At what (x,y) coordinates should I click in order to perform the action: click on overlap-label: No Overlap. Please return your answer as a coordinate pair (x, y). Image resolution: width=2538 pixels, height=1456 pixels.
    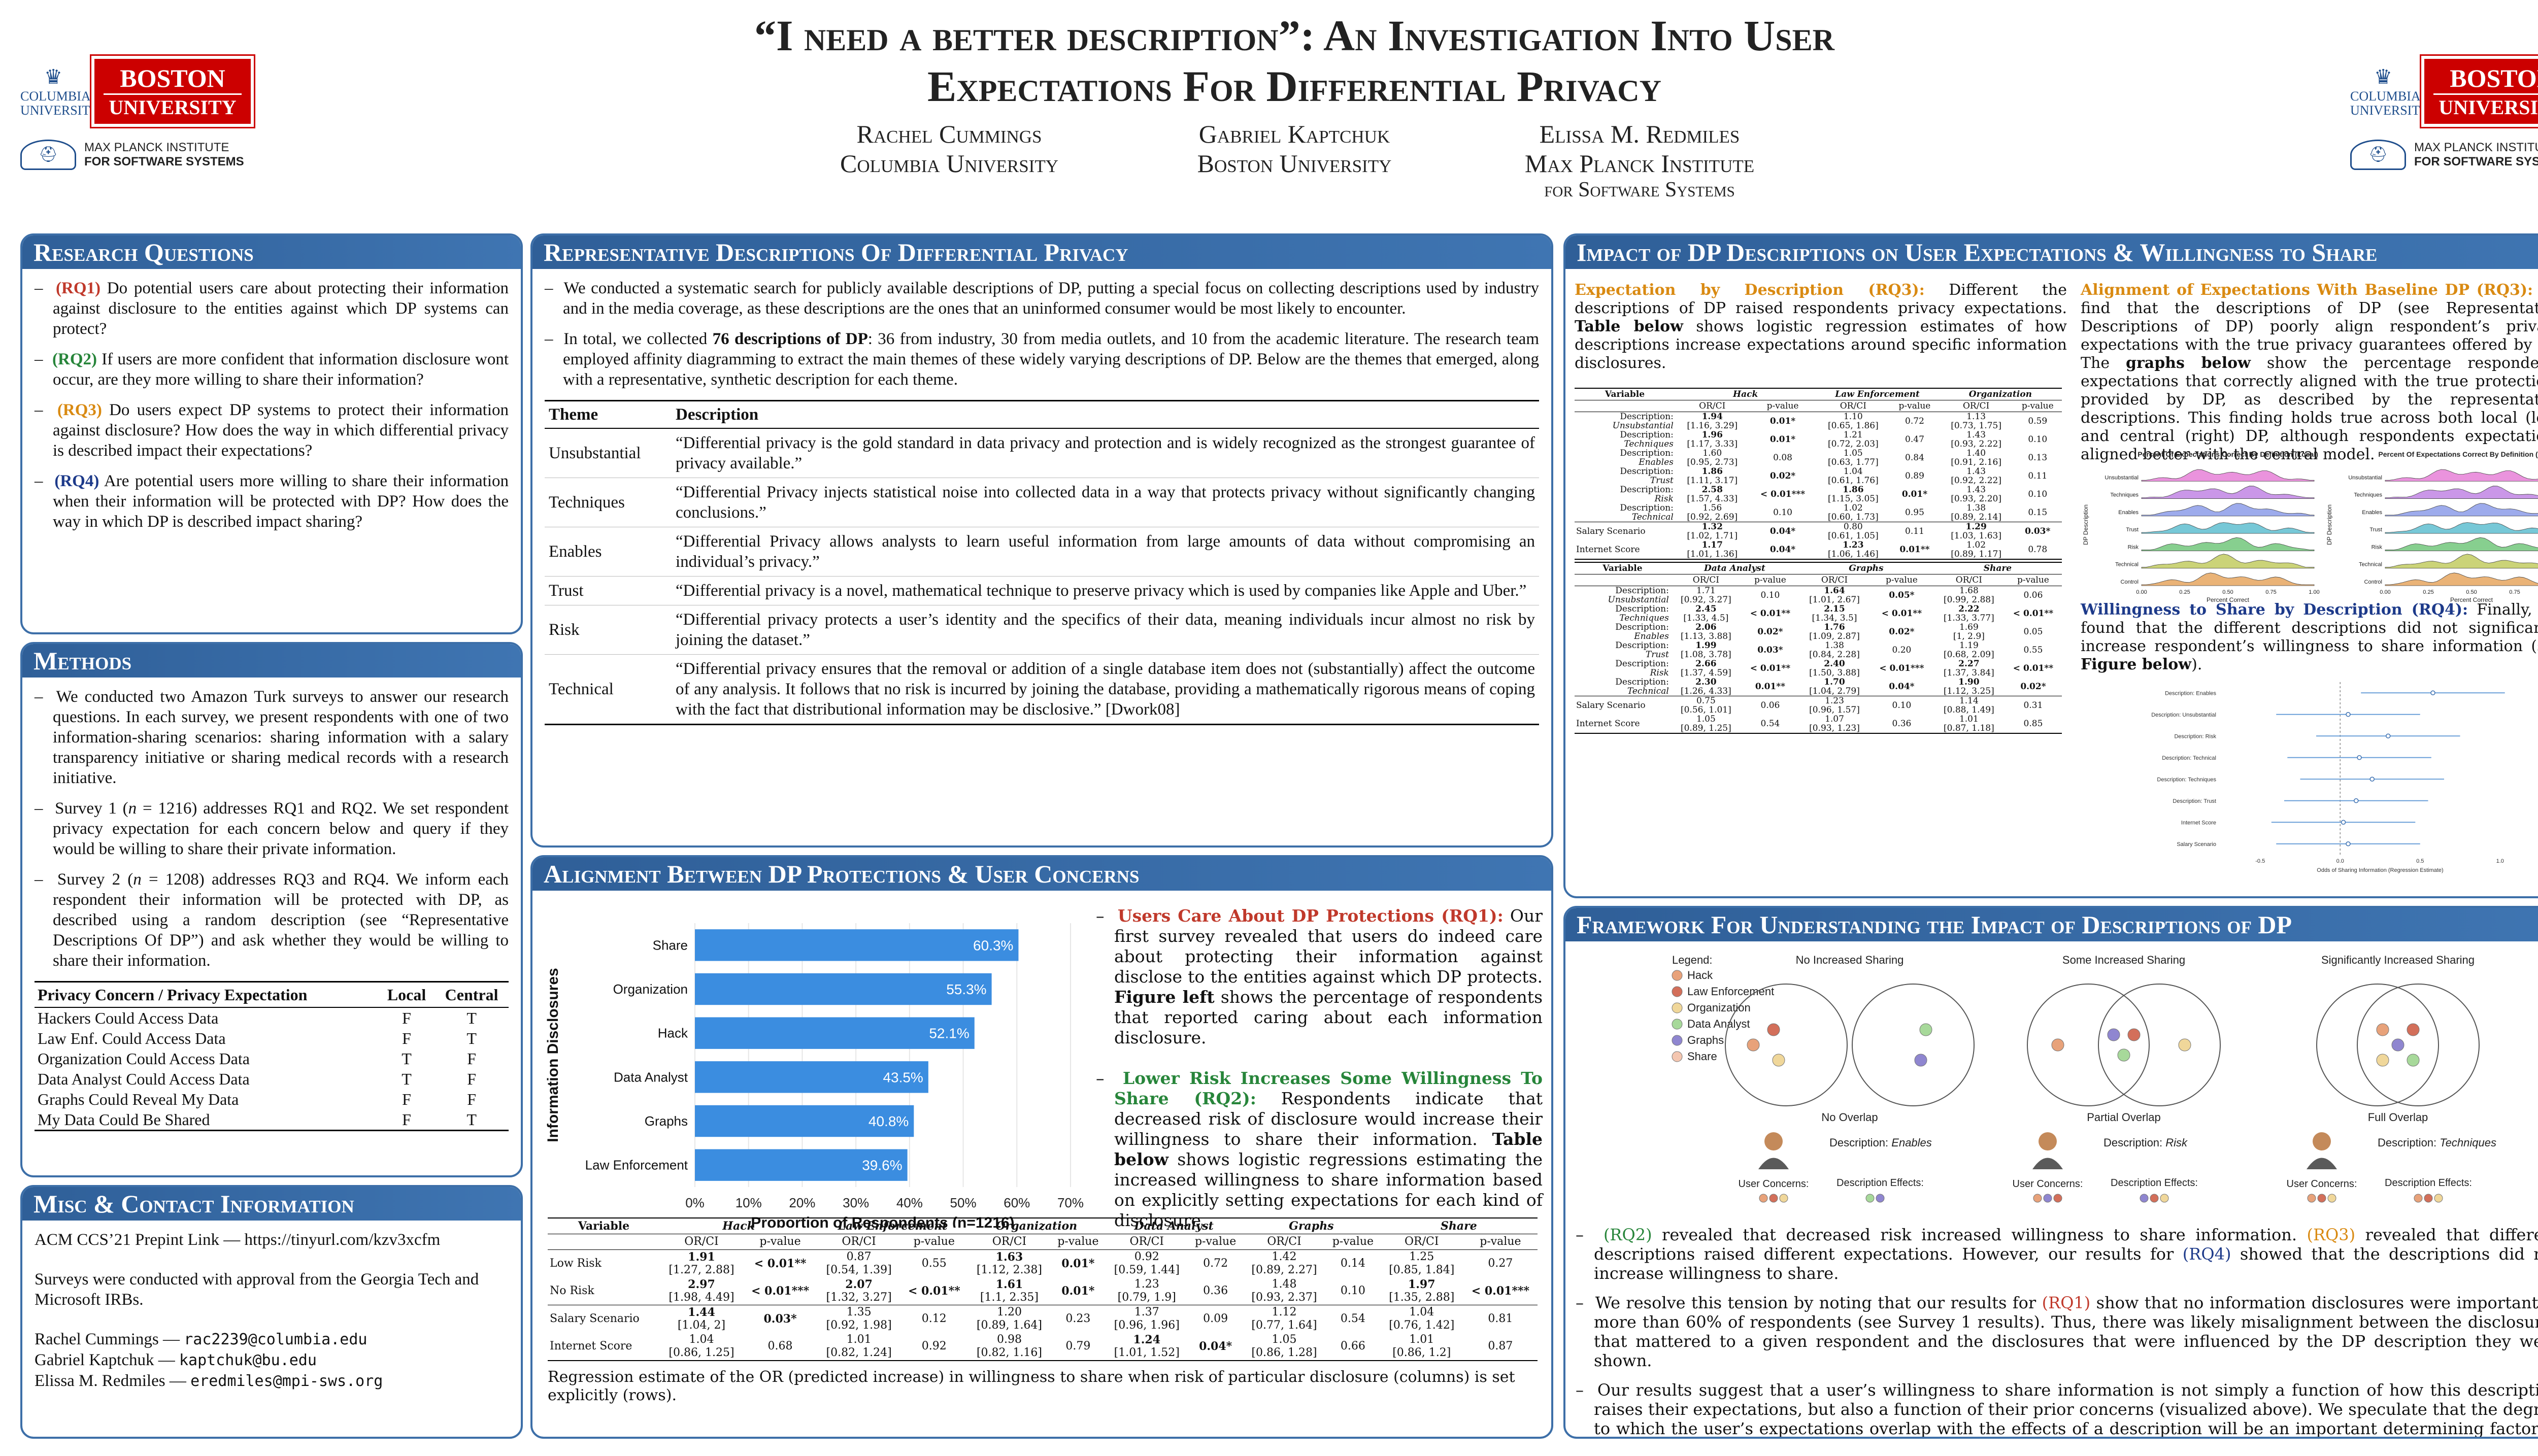
    Looking at the image, I should click on (1849, 1117).